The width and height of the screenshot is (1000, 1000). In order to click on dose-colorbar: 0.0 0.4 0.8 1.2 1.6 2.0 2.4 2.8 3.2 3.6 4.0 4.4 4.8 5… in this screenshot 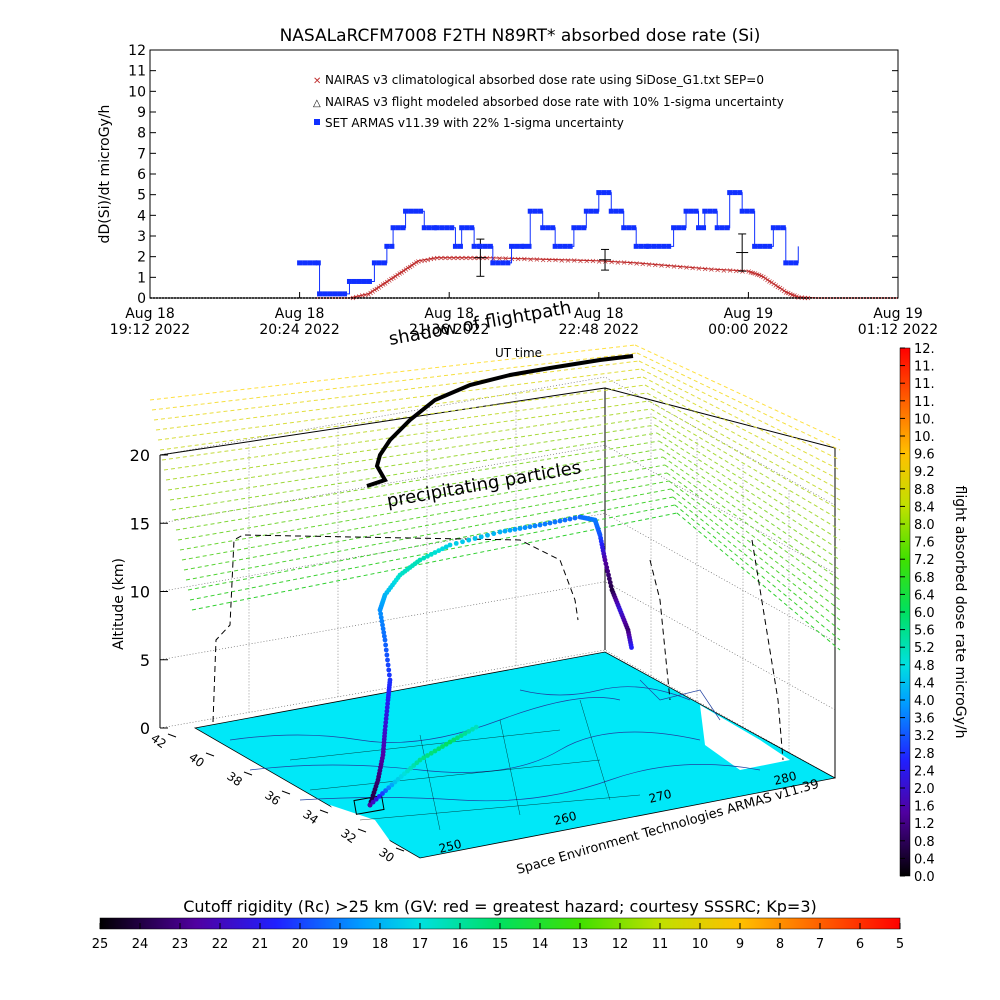, I will do `click(933, 613)`.